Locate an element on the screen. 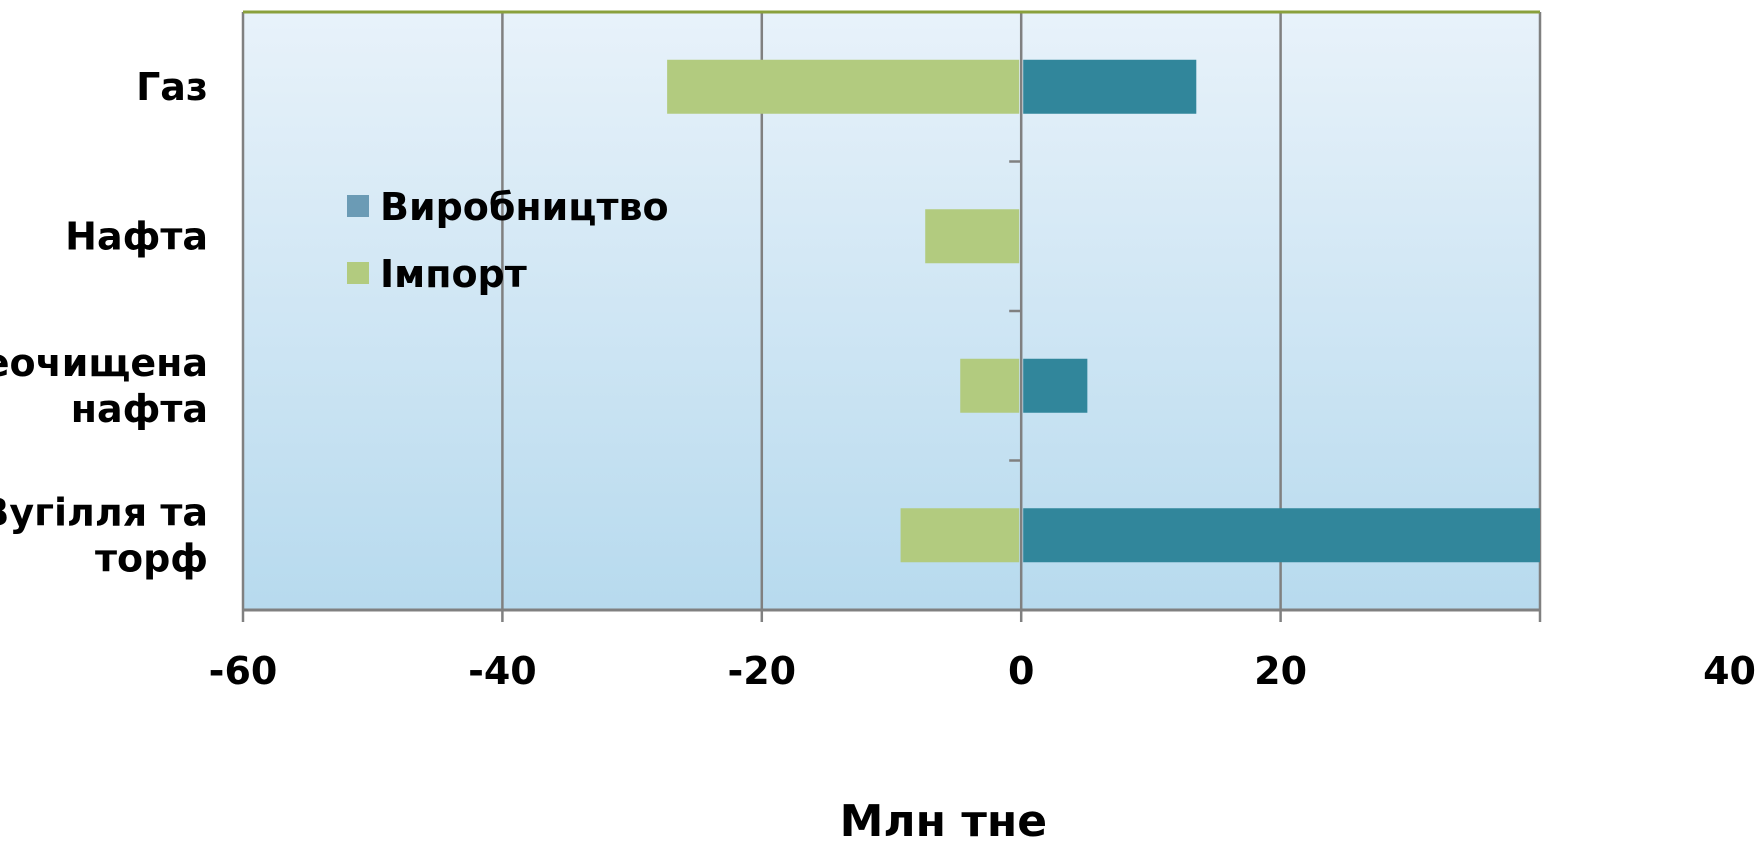 This screenshot has height=842, width=1758. x-tick-label: 0 is located at coordinates (1021, 671).